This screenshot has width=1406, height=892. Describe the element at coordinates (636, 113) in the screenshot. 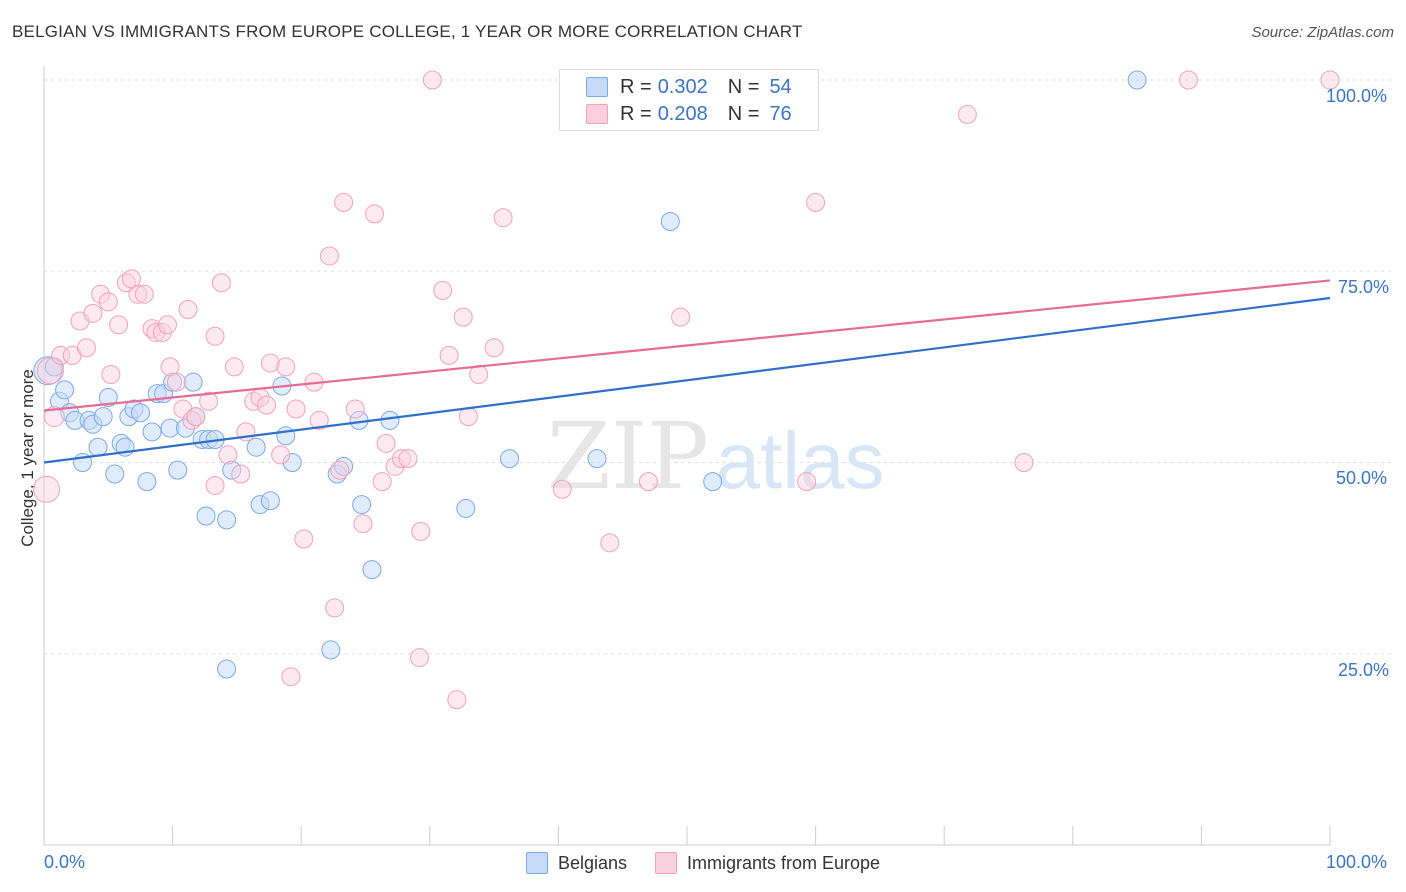

I see `r-label: R =` at that location.